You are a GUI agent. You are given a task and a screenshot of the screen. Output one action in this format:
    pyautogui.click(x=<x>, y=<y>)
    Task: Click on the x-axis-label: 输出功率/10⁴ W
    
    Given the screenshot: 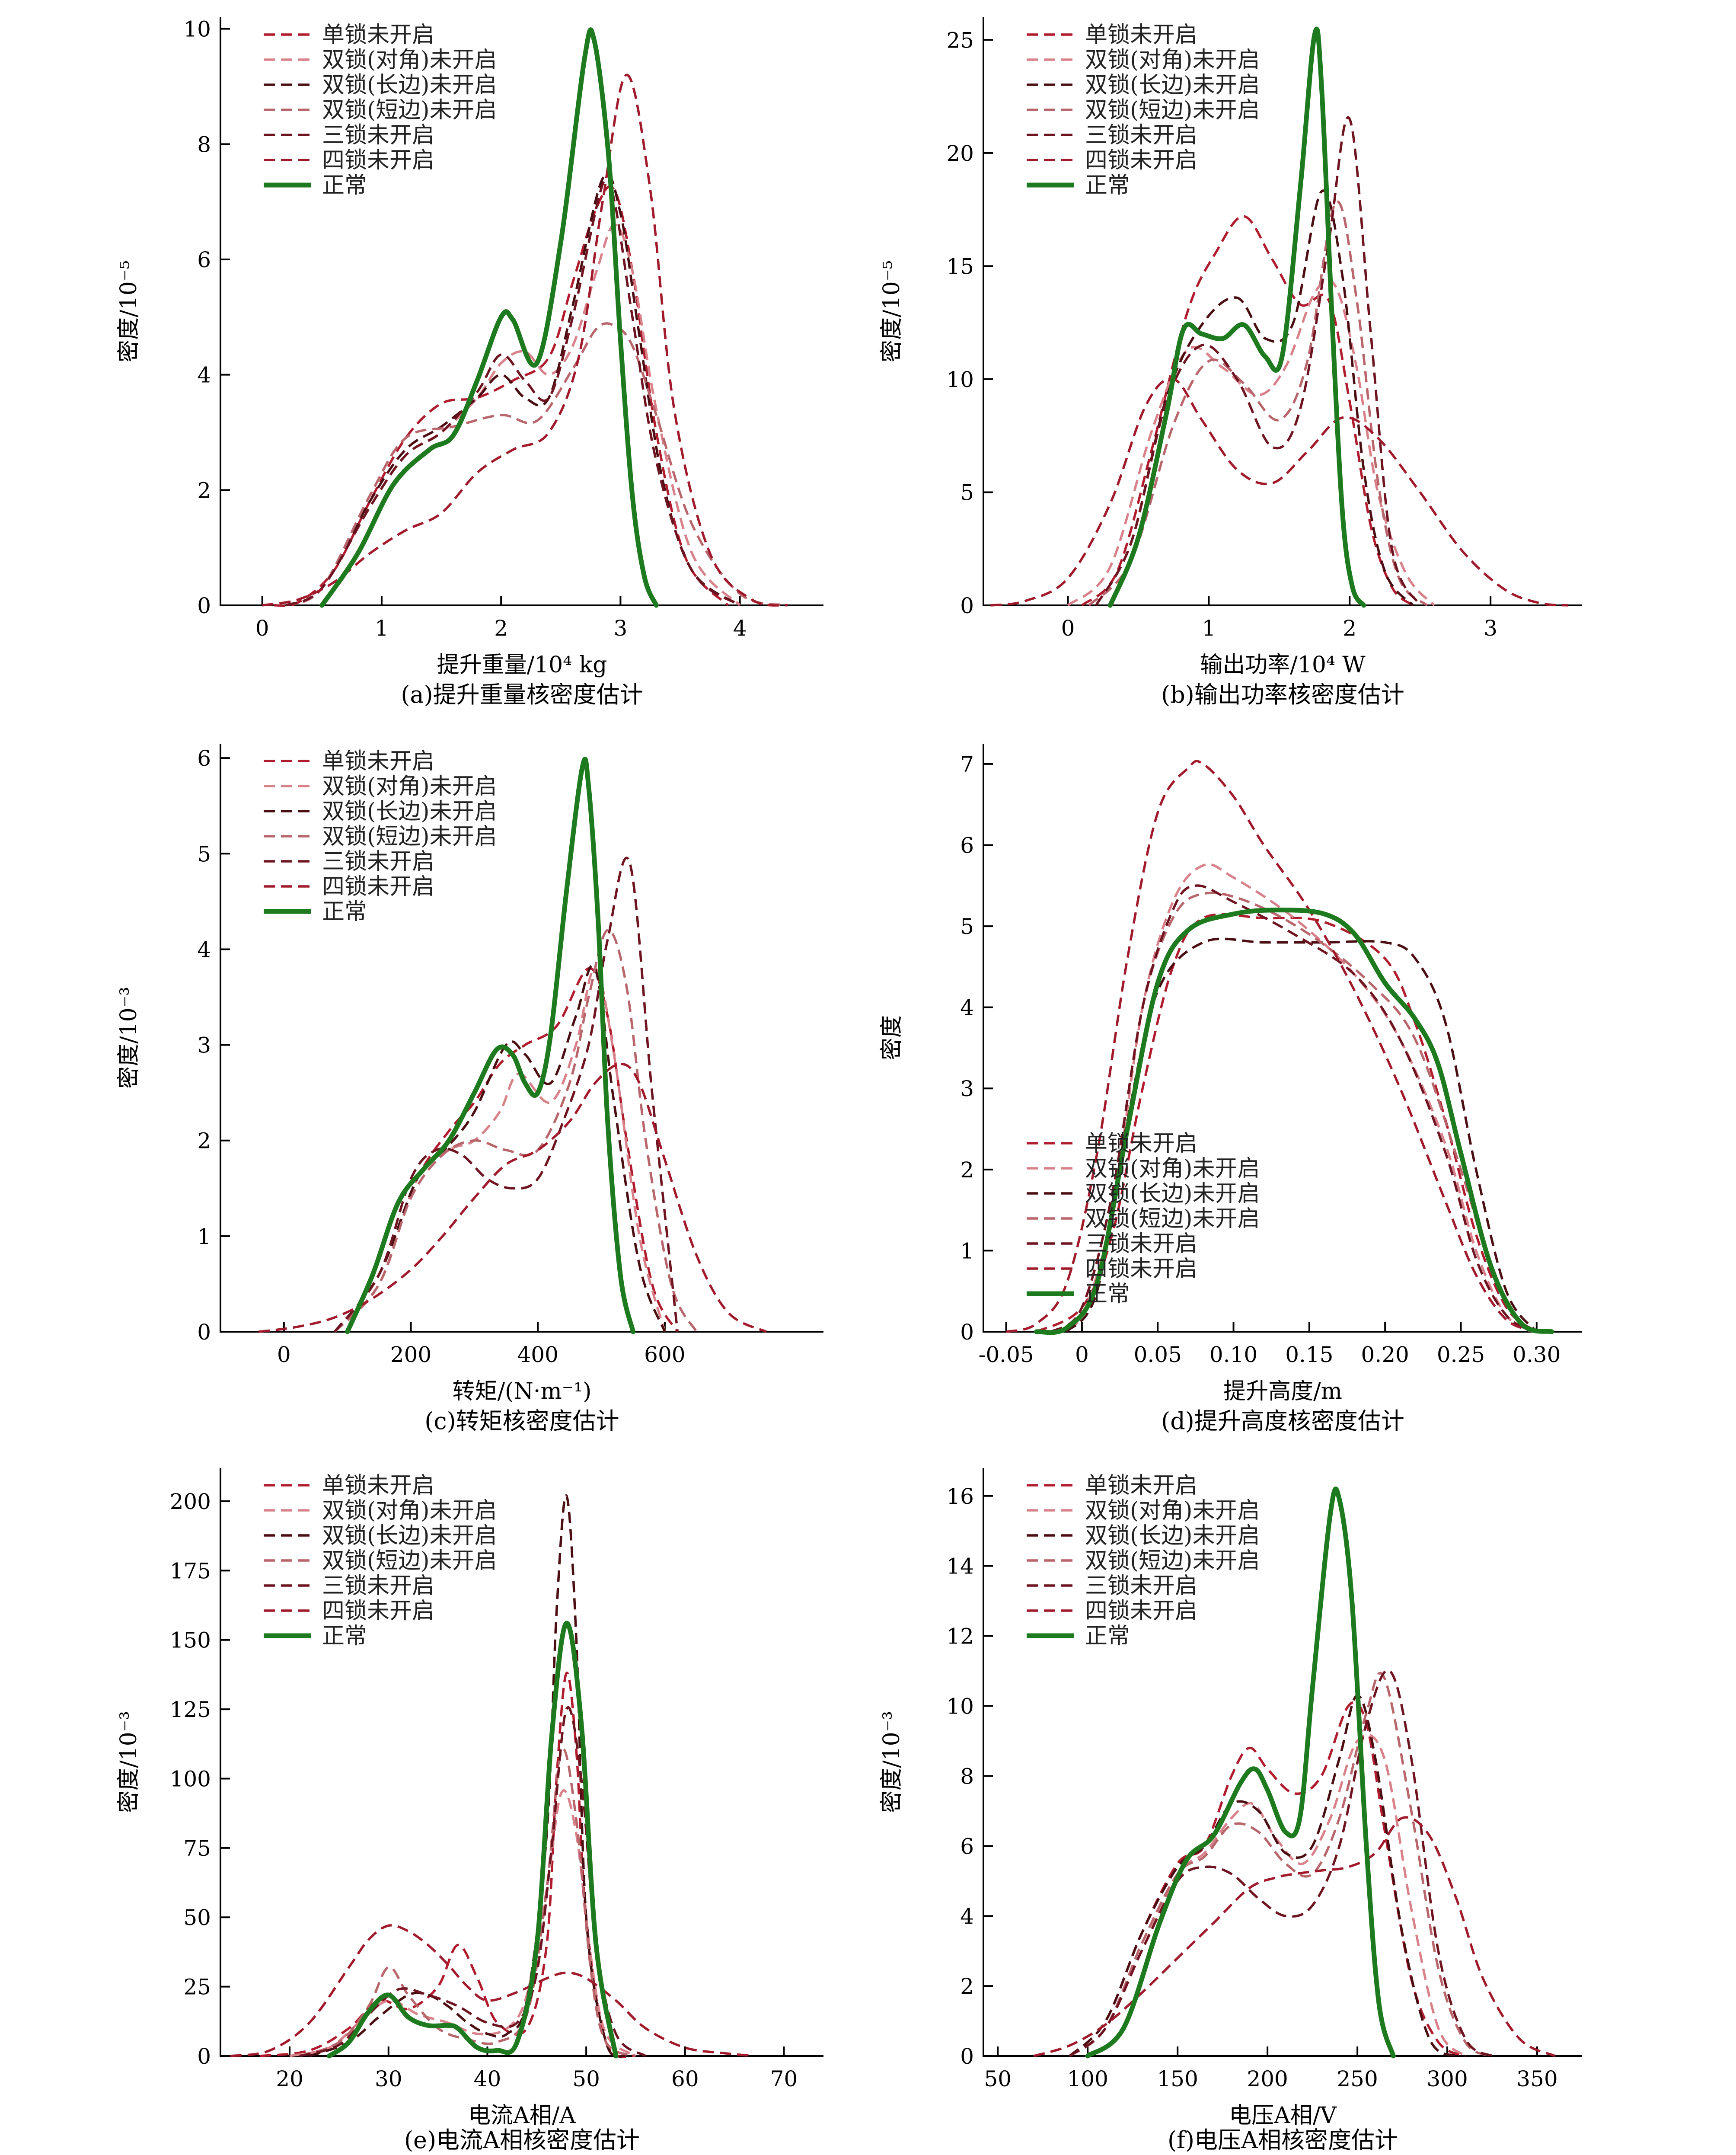 What is the action you would take?
    pyautogui.click(x=1283, y=665)
    